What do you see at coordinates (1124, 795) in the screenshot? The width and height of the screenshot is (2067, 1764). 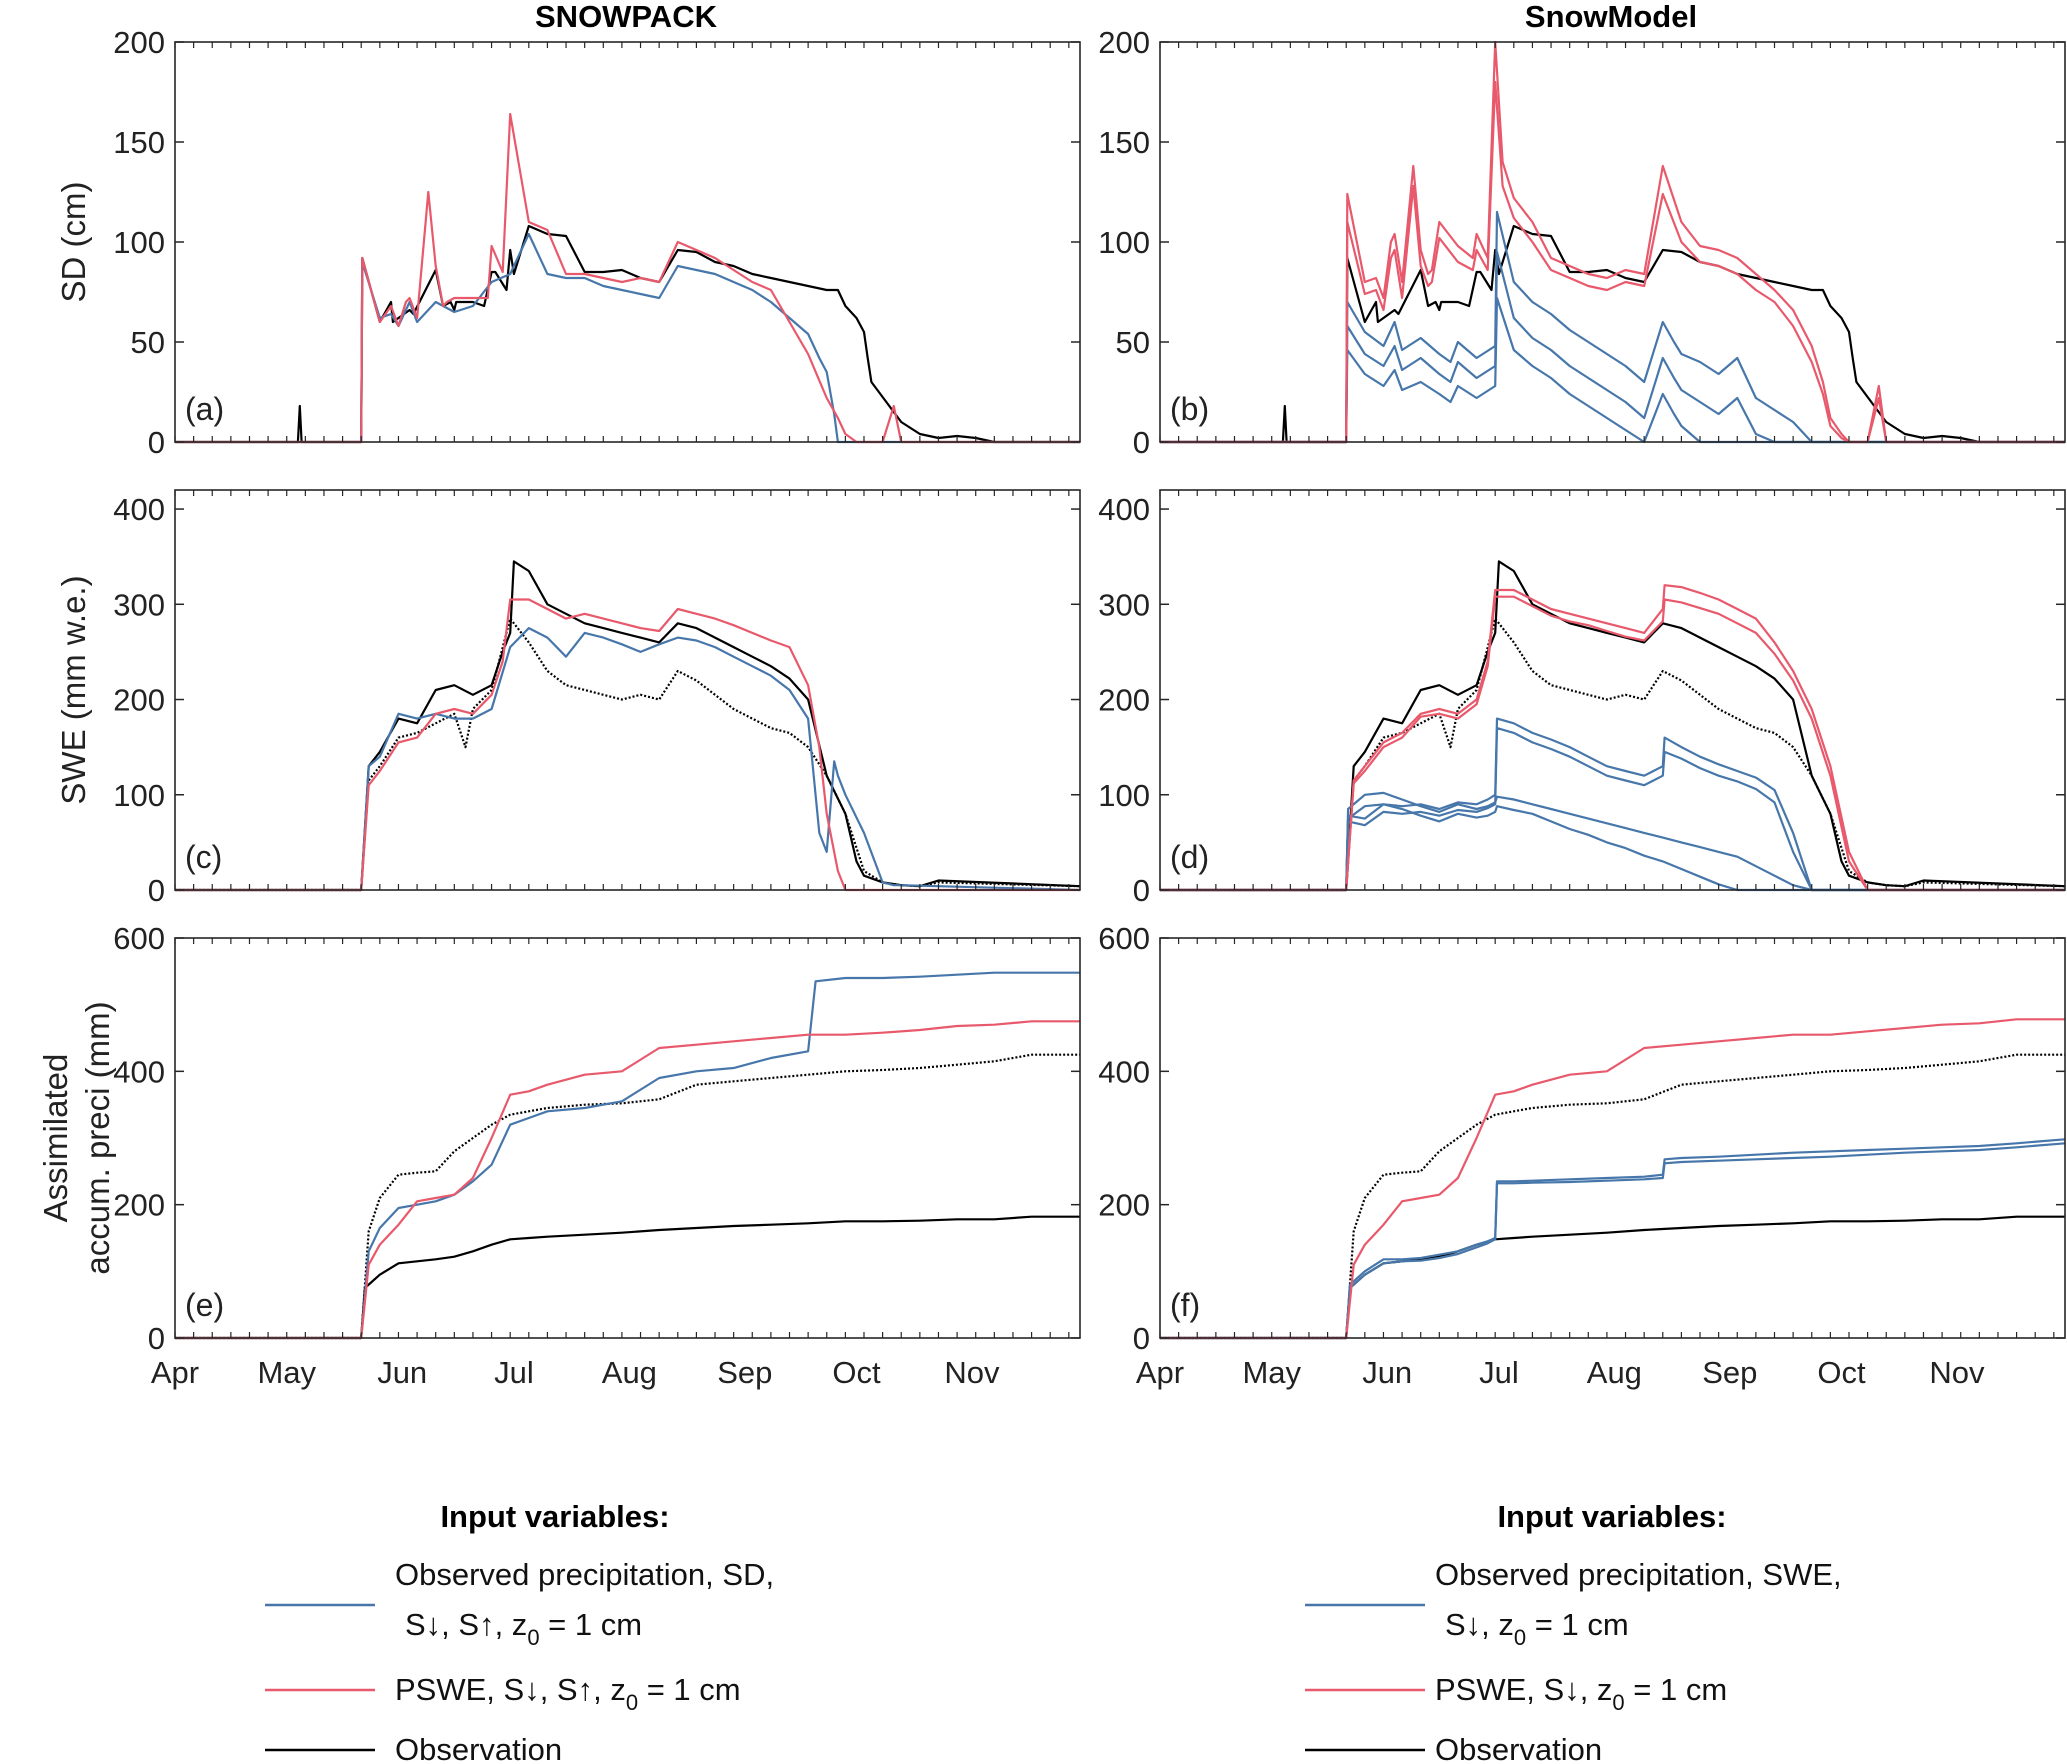 I see `panel-d-ytick-label: 100` at bounding box center [1124, 795].